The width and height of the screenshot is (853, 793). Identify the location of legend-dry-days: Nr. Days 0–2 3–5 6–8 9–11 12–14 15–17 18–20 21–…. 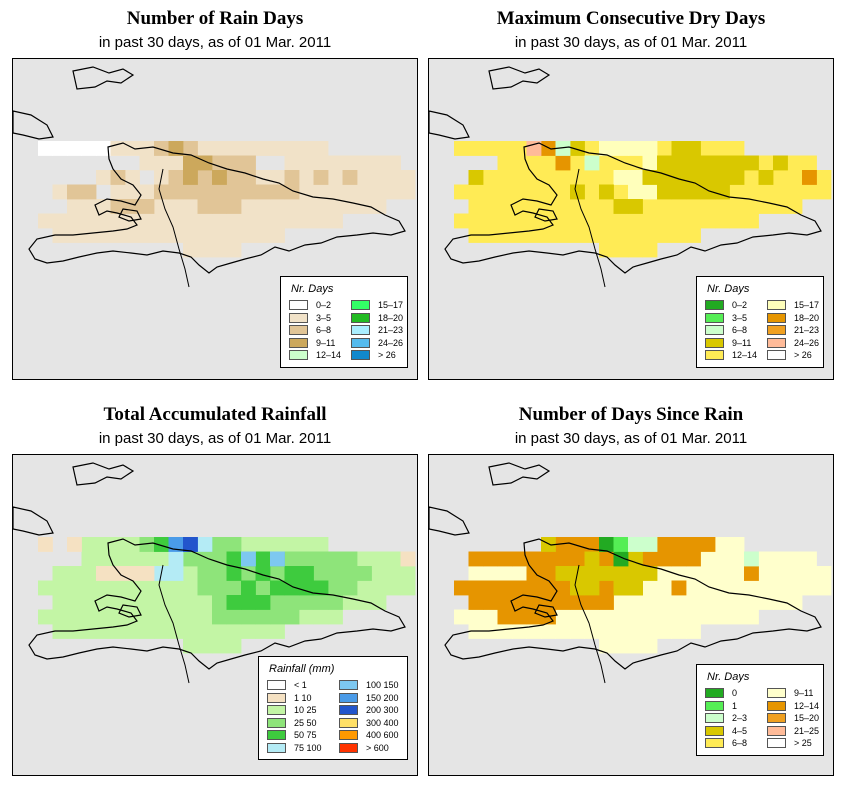
(760, 322).